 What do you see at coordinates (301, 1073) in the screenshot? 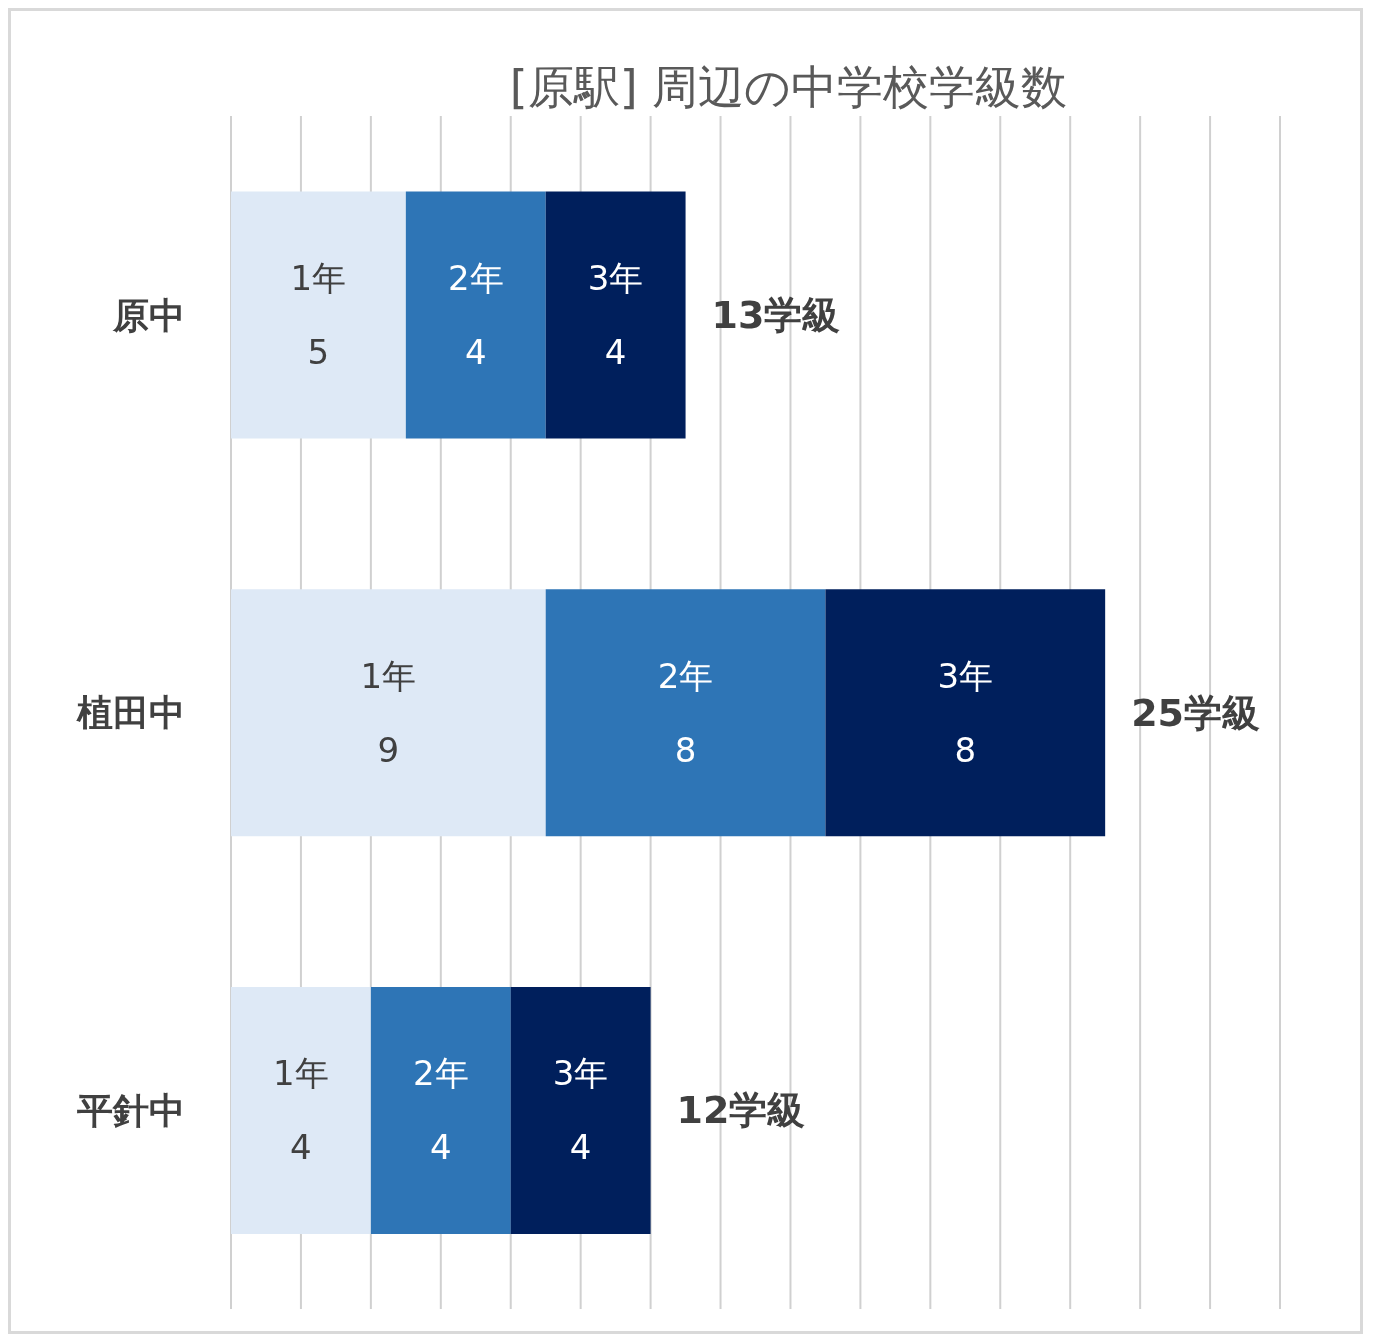
I see `series-label: 1年` at bounding box center [301, 1073].